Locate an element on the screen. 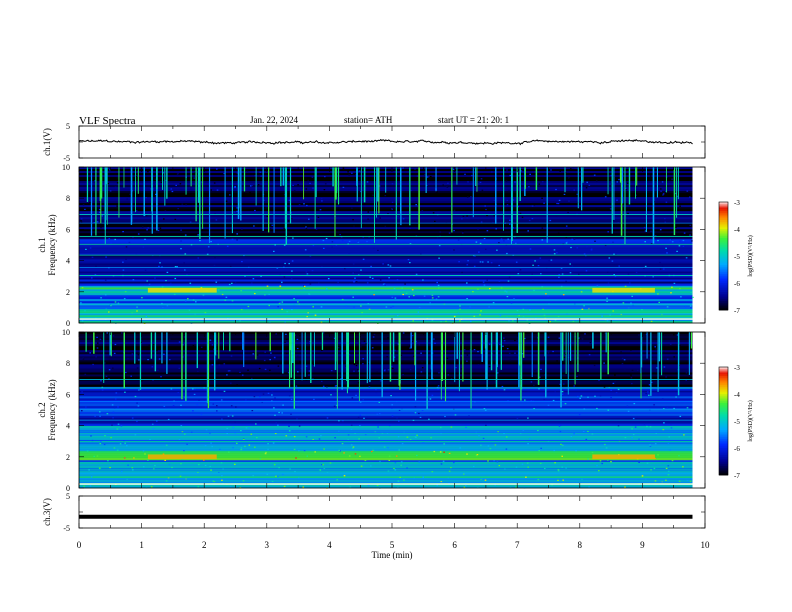 This screenshot has width=792, height=612. y-tick-label: 6 is located at coordinates (68, 394).